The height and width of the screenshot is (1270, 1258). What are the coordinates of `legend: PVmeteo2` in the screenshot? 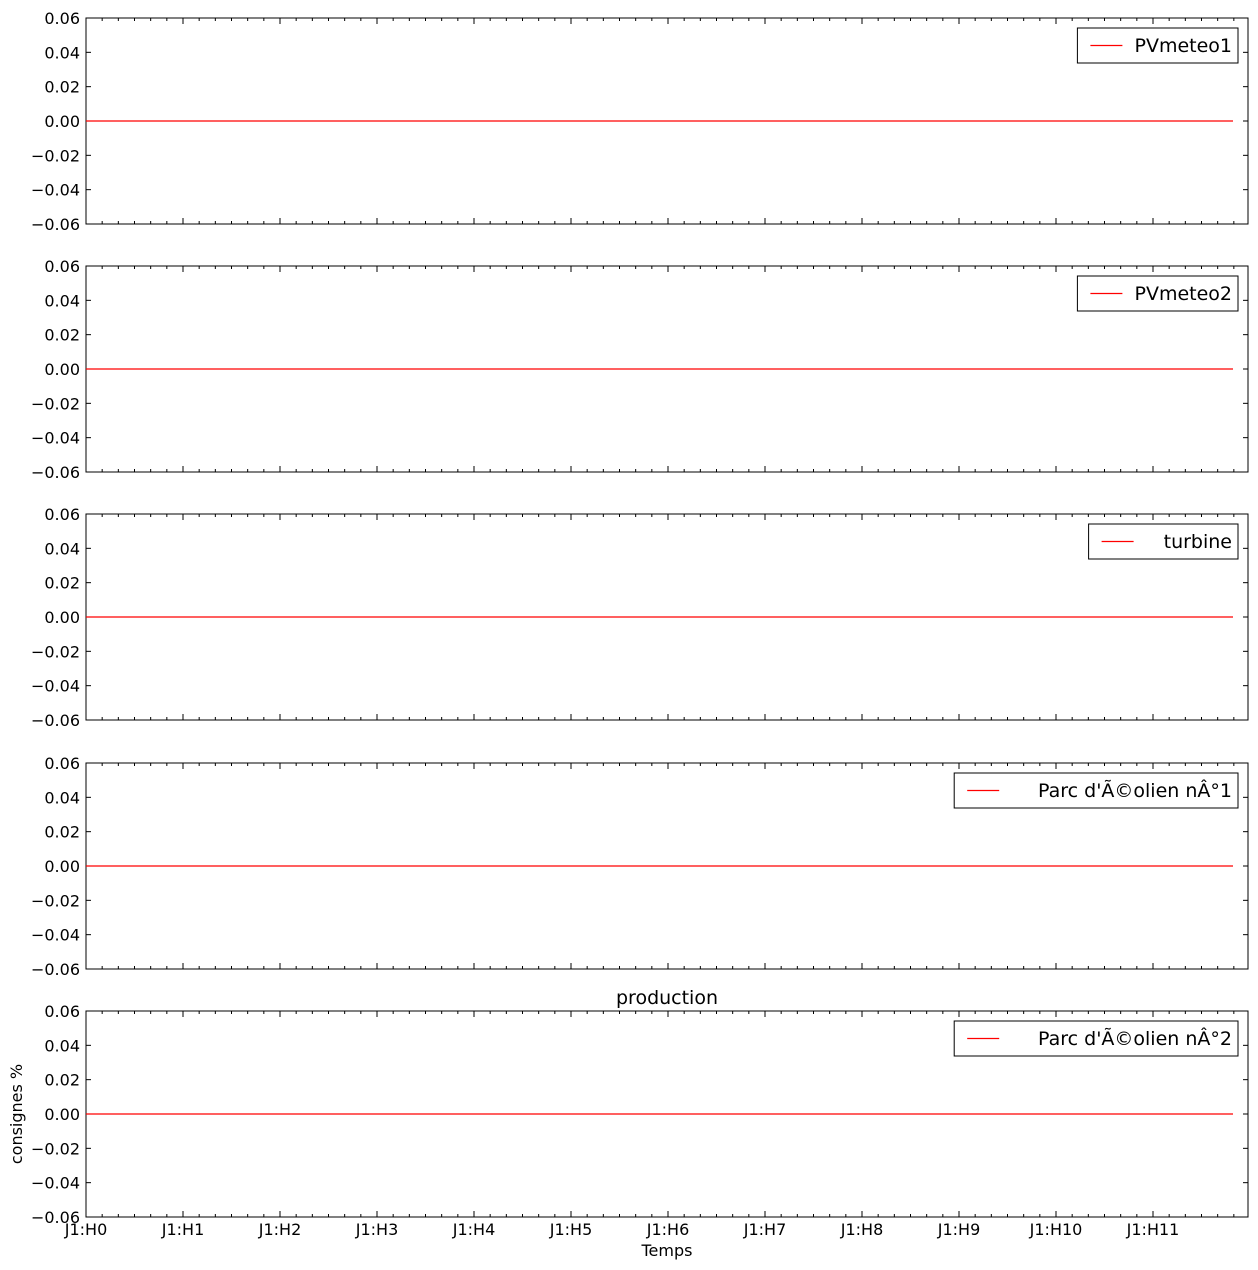 It's located at (1157, 293).